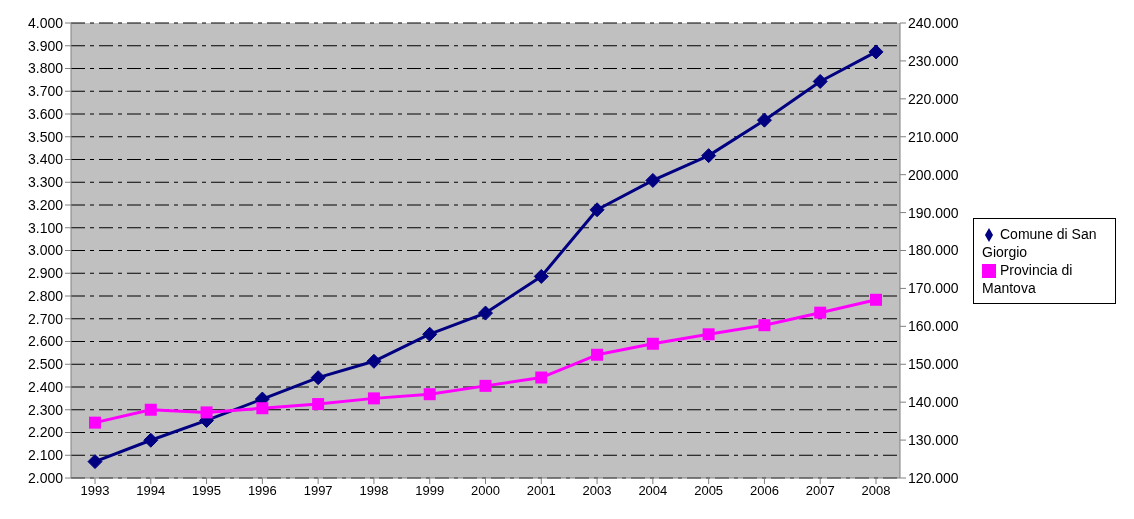  I want to click on y-tick-label: 2.100, so click(45, 455).